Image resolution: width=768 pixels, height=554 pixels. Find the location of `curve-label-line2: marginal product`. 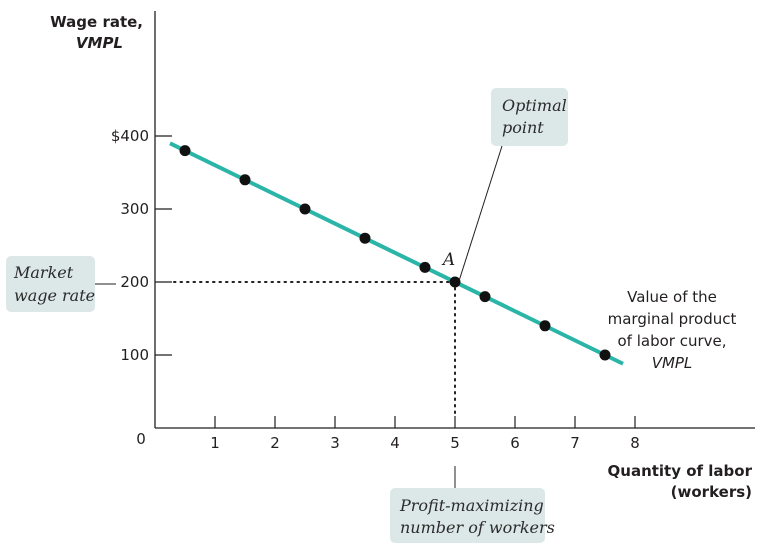

curve-label-line2: marginal product is located at coordinates (672, 319).